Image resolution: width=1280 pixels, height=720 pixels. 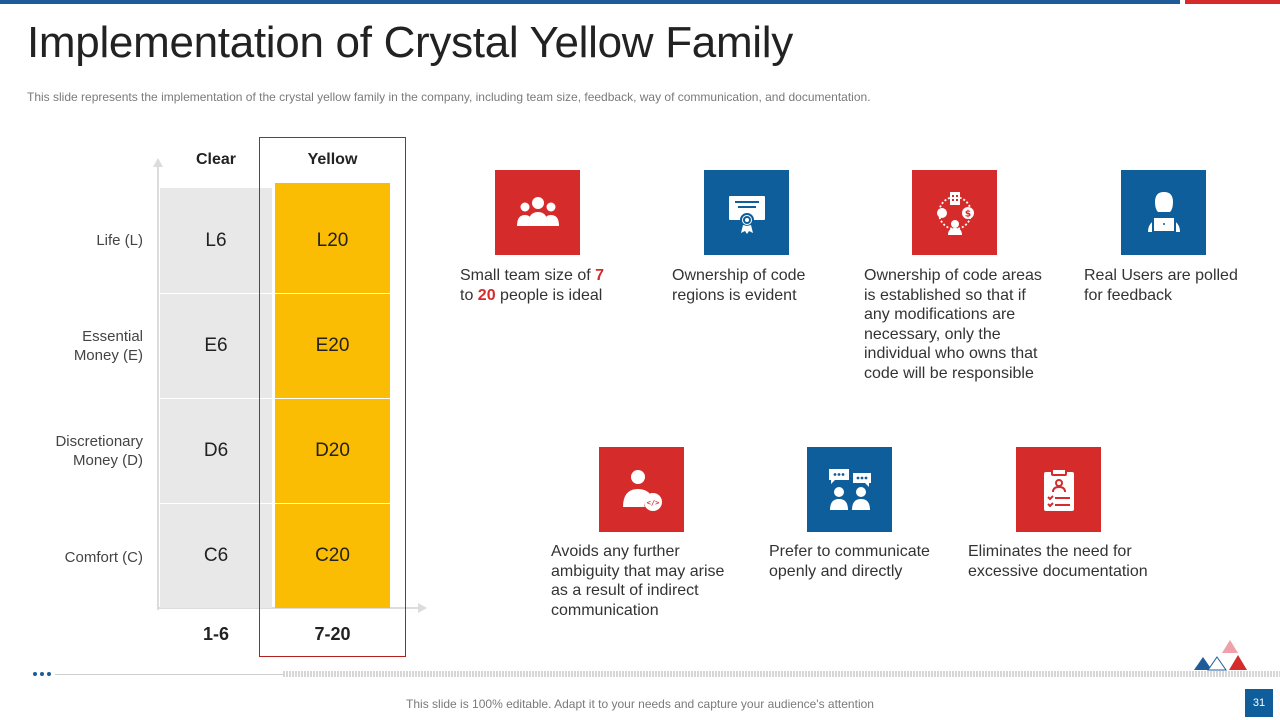 What do you see at coordinates (332, 450) in the screenshot?
I see `cell-yellow-discretionary: D20` at bounding box center [332, 450].